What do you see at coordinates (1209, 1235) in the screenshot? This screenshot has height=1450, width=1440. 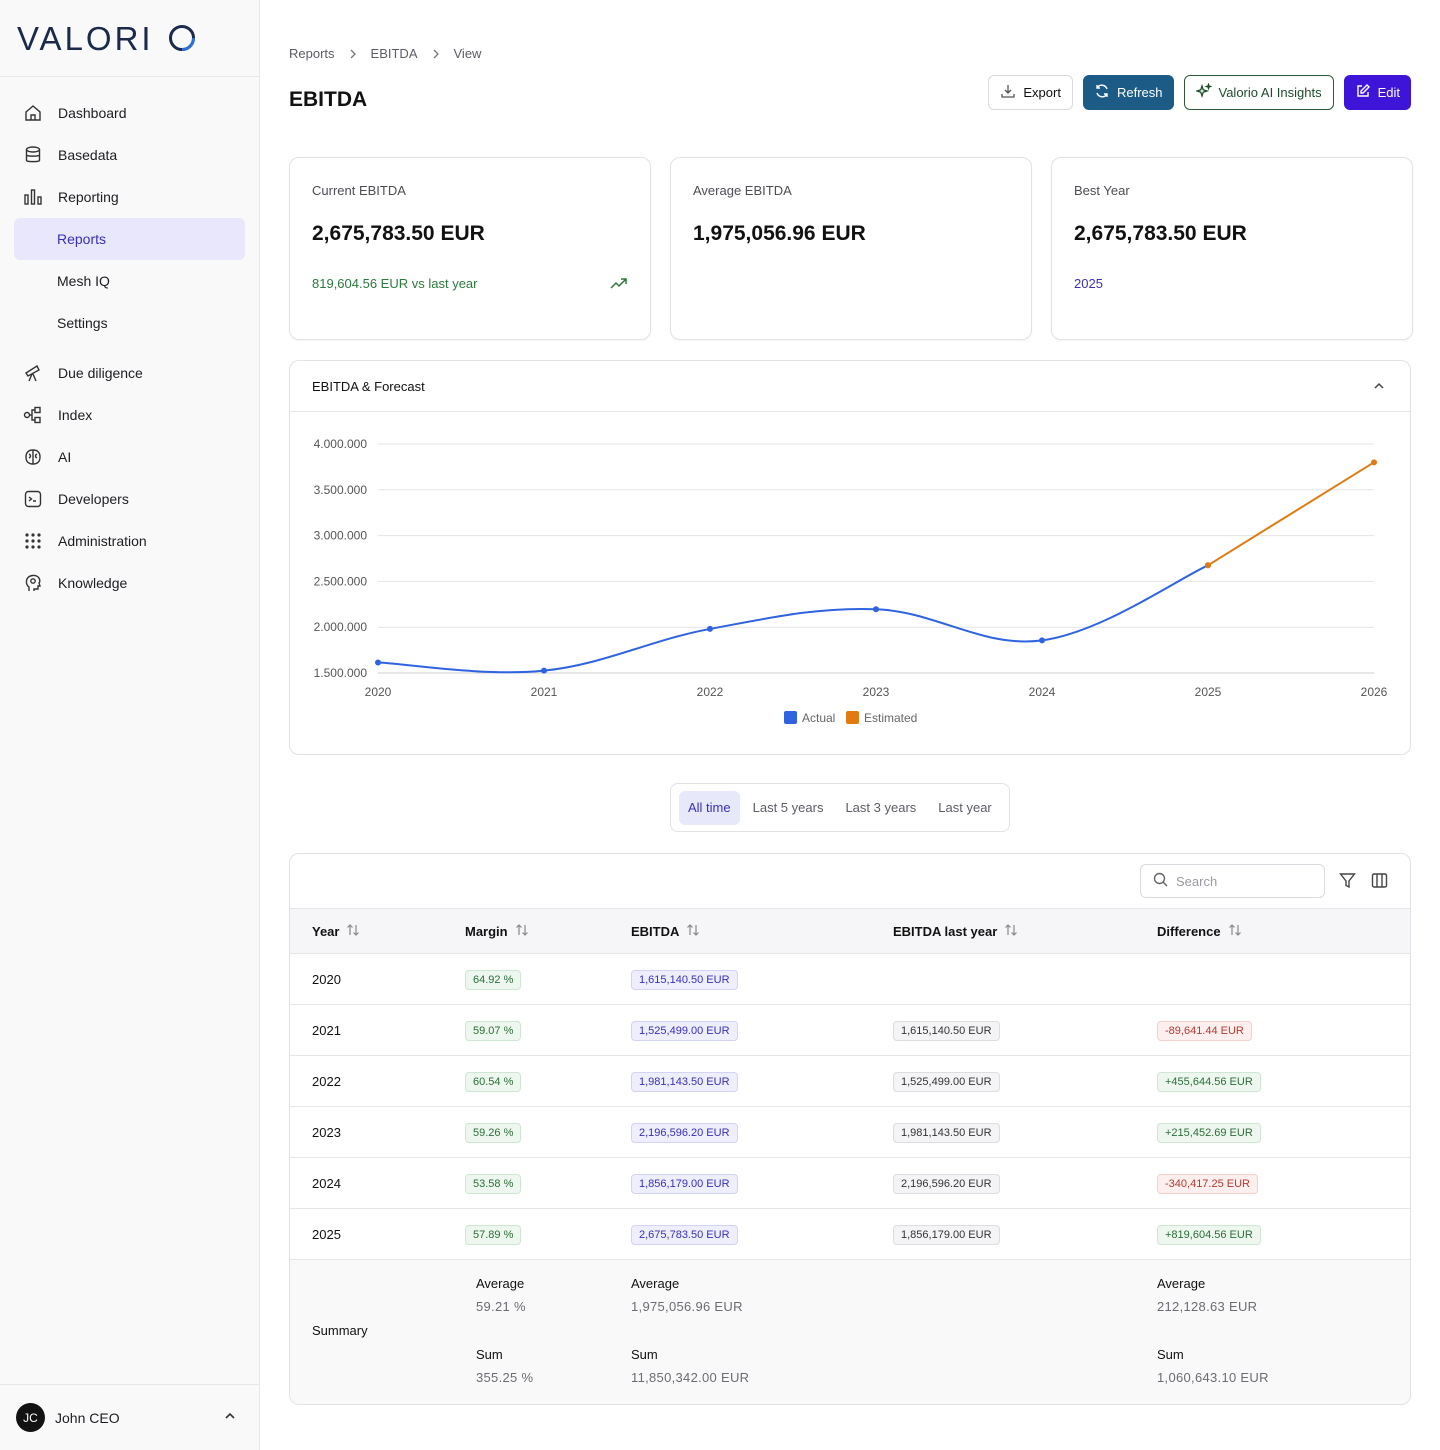 I see `cell-difference-pill: +819,604.56 EUR` at bounding box center [1209, 1235].